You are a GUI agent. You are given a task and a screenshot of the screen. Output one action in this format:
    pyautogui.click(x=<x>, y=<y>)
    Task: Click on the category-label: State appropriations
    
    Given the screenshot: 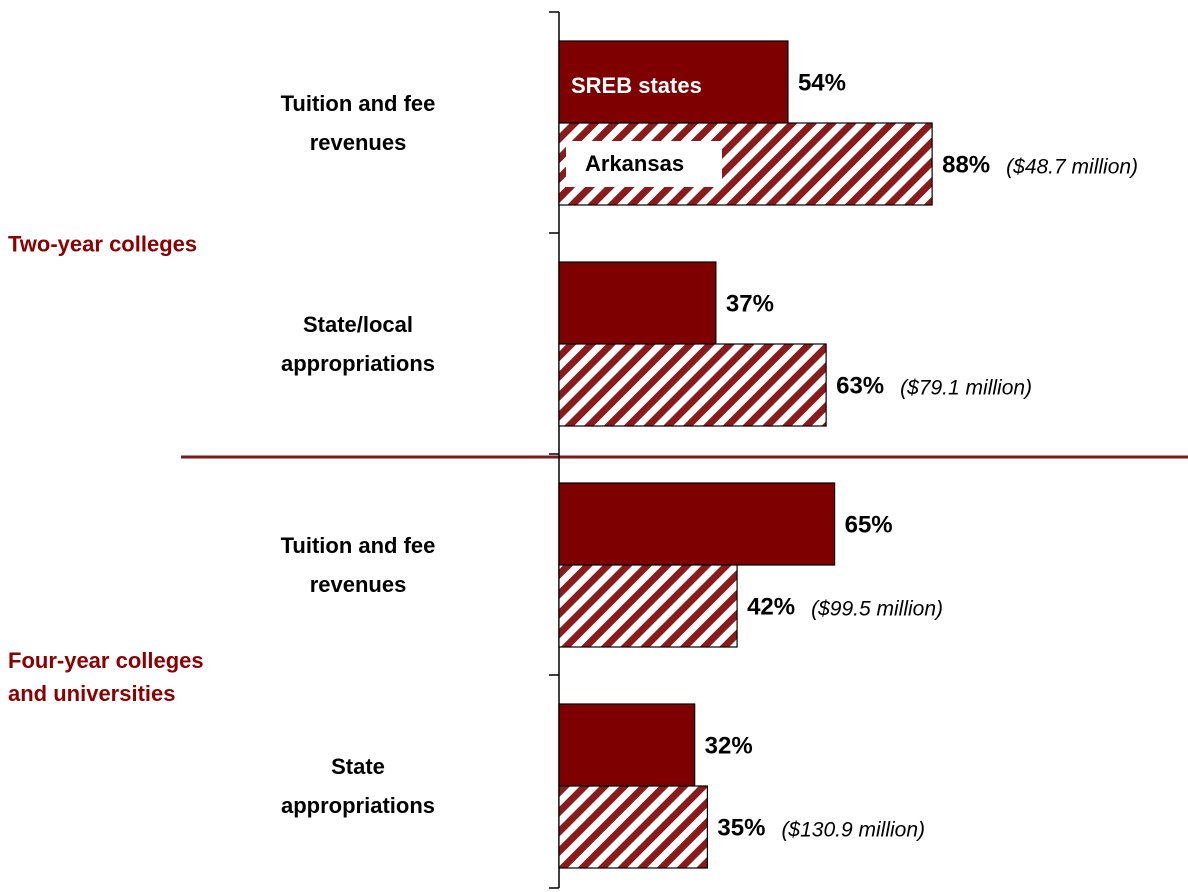 What is the action you would take?
    pyautogui.click(x=357, y=785)
    